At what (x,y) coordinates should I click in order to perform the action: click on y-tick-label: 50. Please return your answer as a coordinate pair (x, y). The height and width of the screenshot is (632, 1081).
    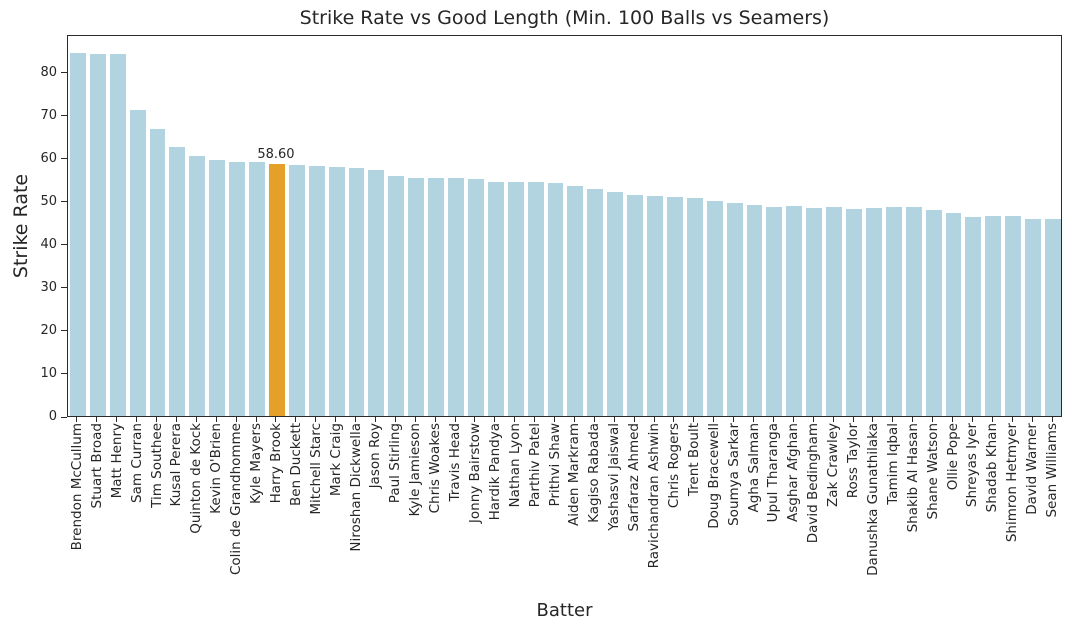
    Looking at the image, I should click on (48, 201).